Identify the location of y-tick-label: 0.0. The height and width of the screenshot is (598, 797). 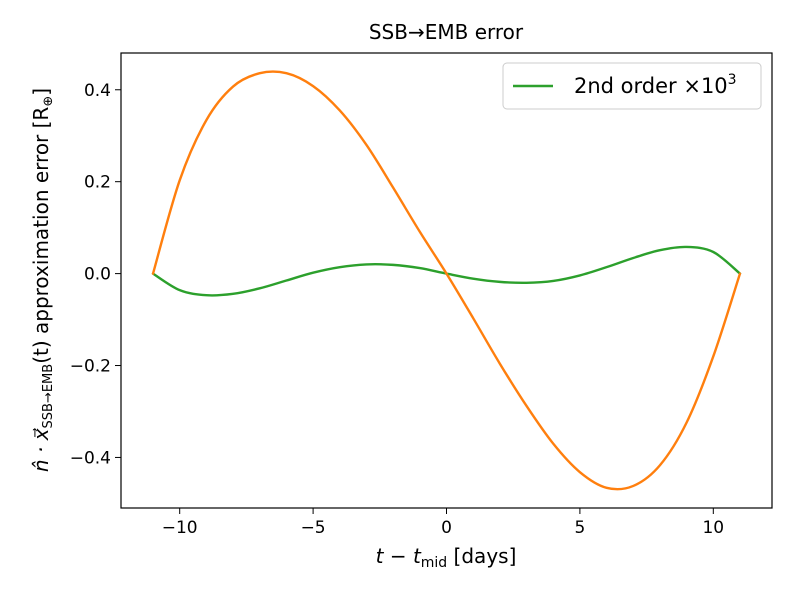
(97, 275).